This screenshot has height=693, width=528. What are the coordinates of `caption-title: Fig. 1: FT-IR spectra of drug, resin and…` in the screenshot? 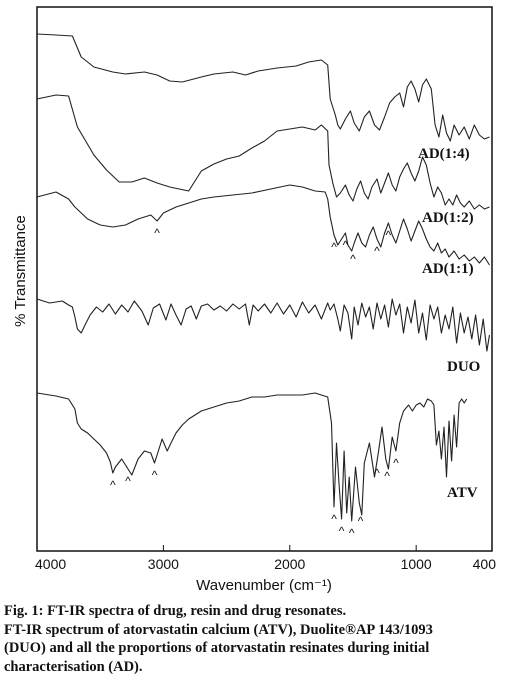 It's located at (175, 611).